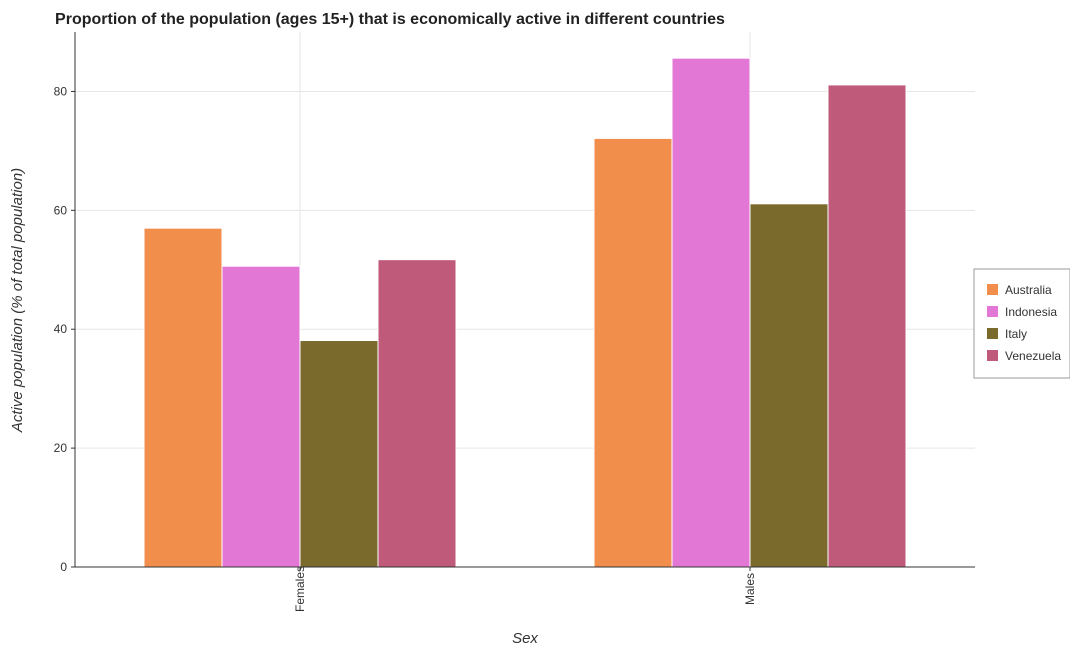 The height and width of the screenshot is (650, 1070). What do you see at coordinates (1016, 334) in the screenshot?
I see `legend-label-italy: Italy` at bounding box center [1016, 334].